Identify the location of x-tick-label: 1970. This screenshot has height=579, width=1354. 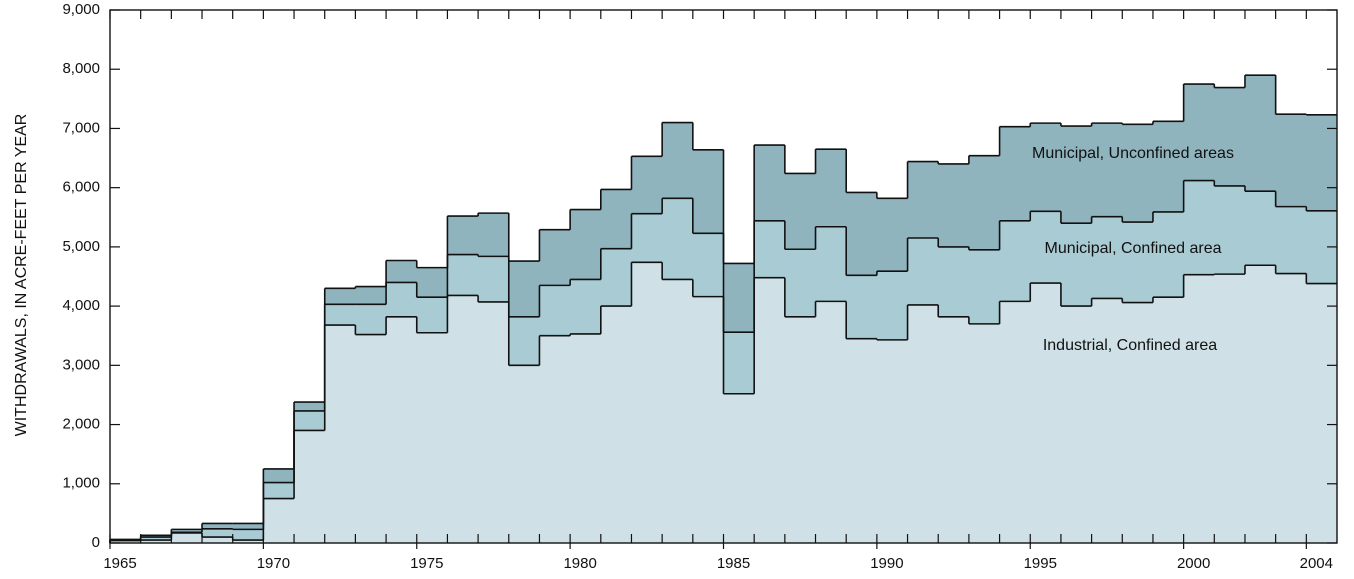
(273, 563).